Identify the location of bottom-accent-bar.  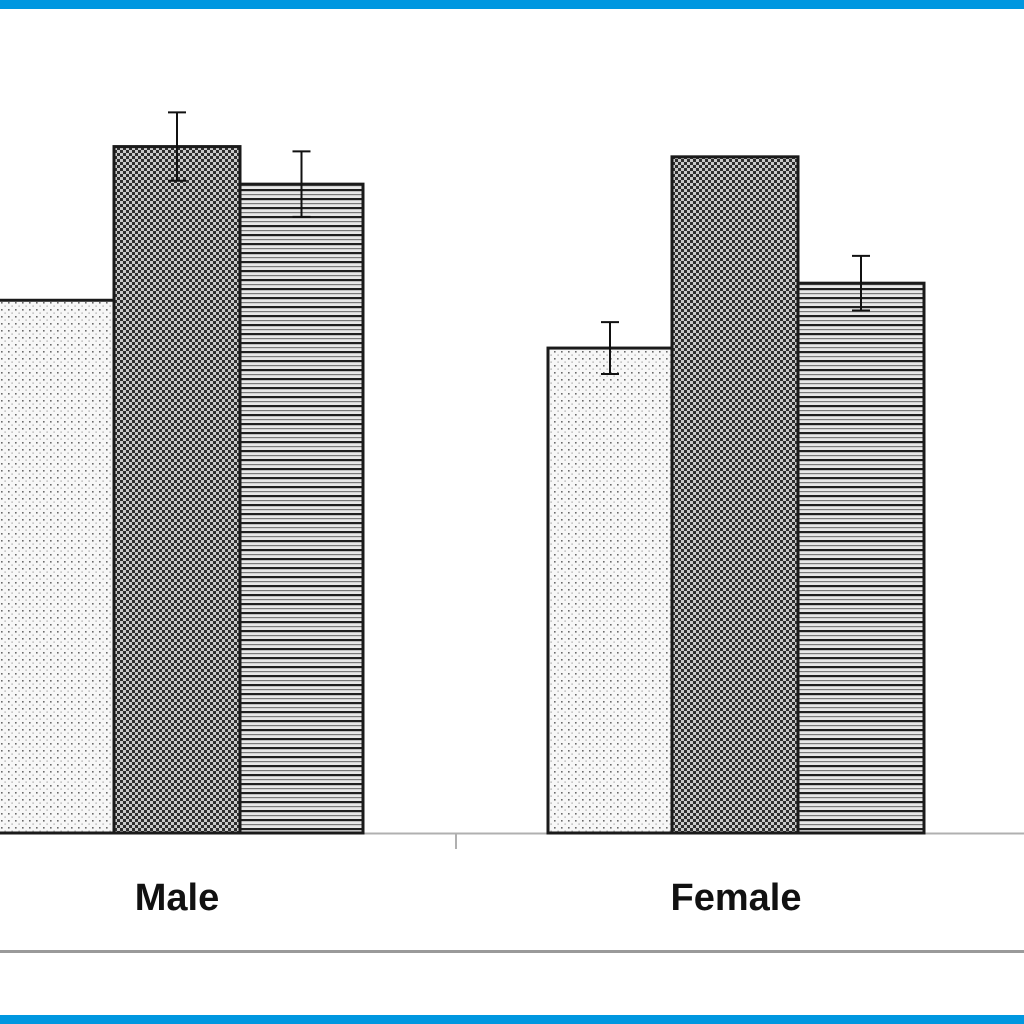
(512, 1019).